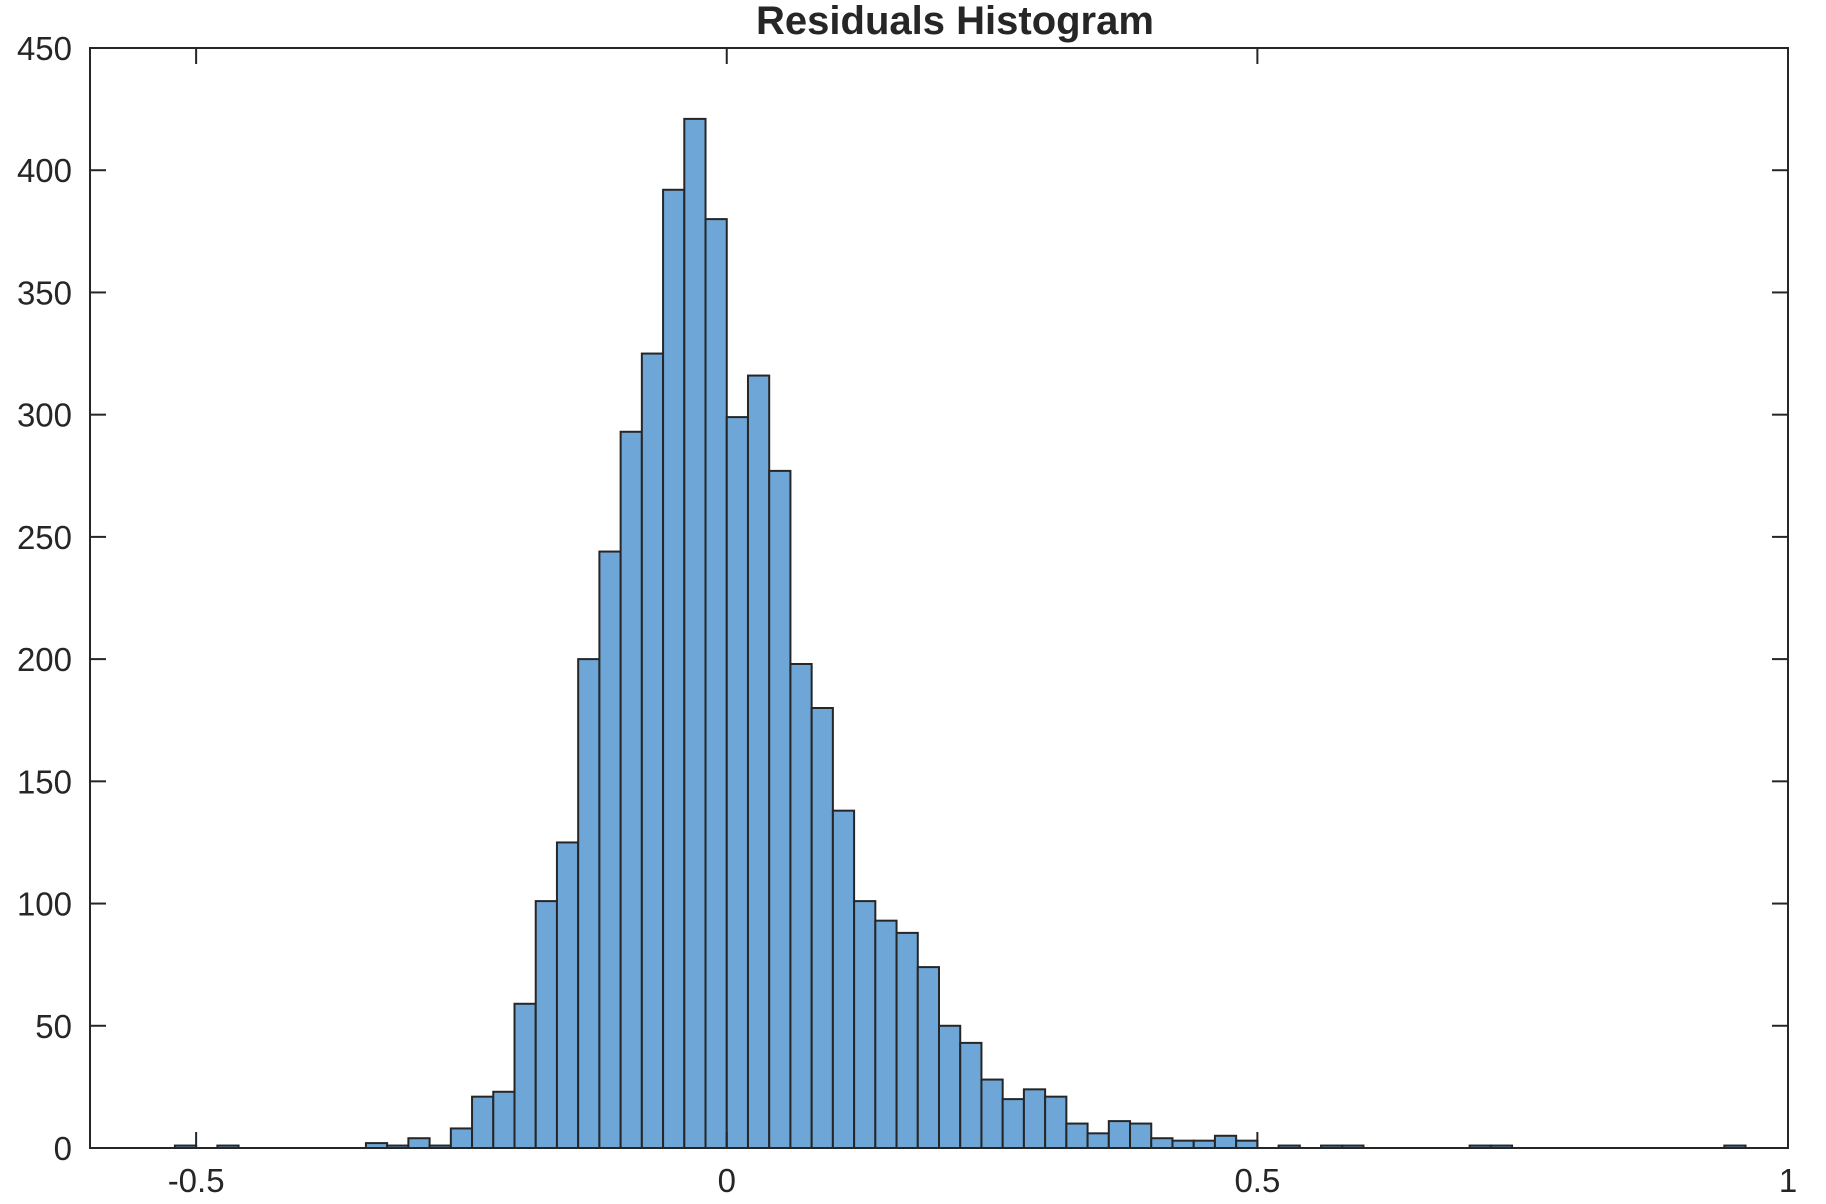  What do you see at coordinates (955, 21) in the screenshot?
I see `chart-title: Residuals Histogram` at bounding box center [955, 21].